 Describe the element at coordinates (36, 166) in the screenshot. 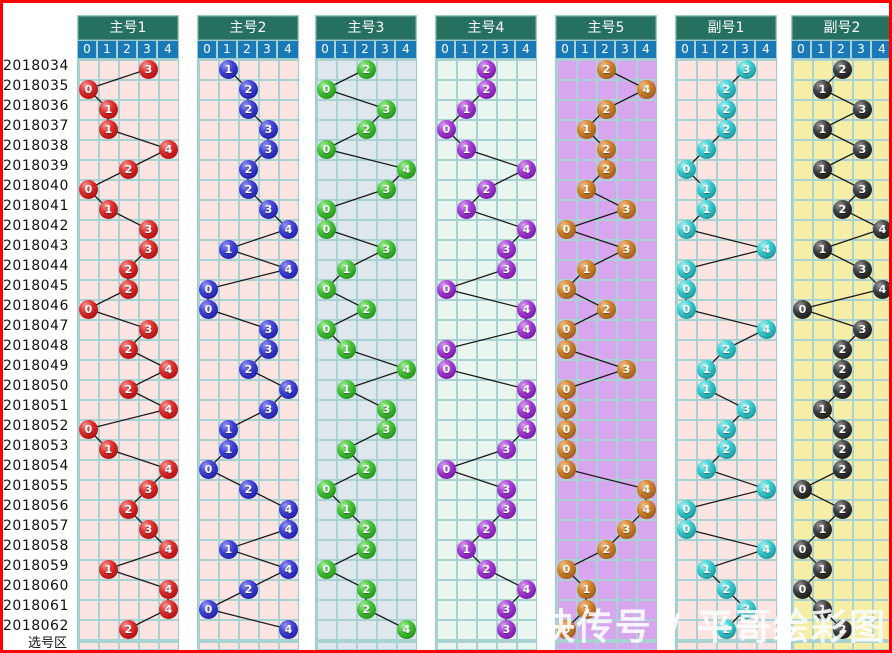

I see `period-label: 2018039` at that location.